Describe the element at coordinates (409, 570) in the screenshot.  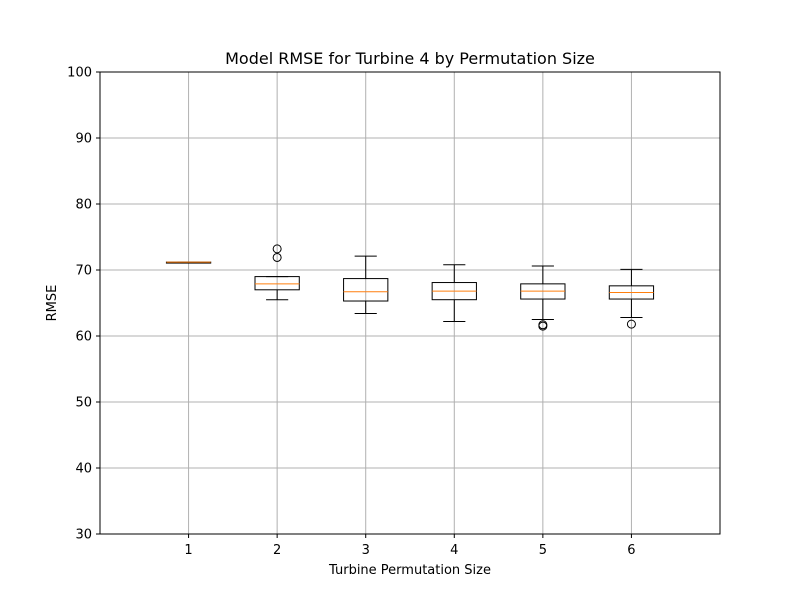
I see `x-axis-label: Turbine Permutation Size` at that location.